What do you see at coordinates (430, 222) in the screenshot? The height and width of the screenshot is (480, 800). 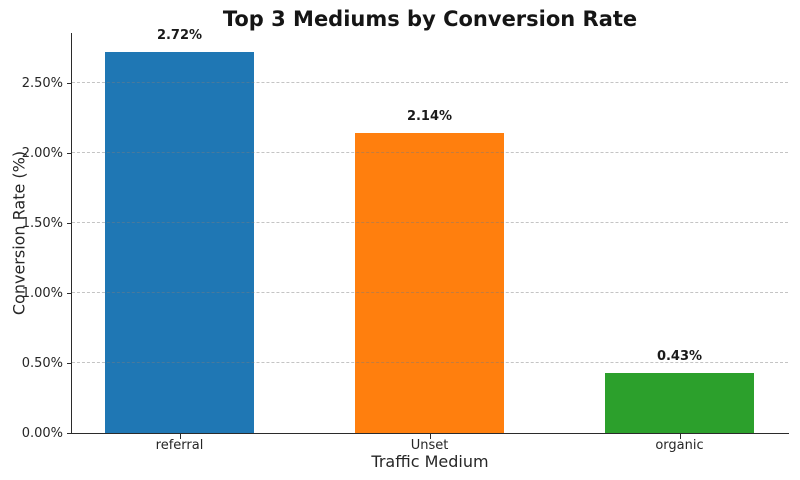 I see `gridline-1.50%` at bounding box center [430, 222].